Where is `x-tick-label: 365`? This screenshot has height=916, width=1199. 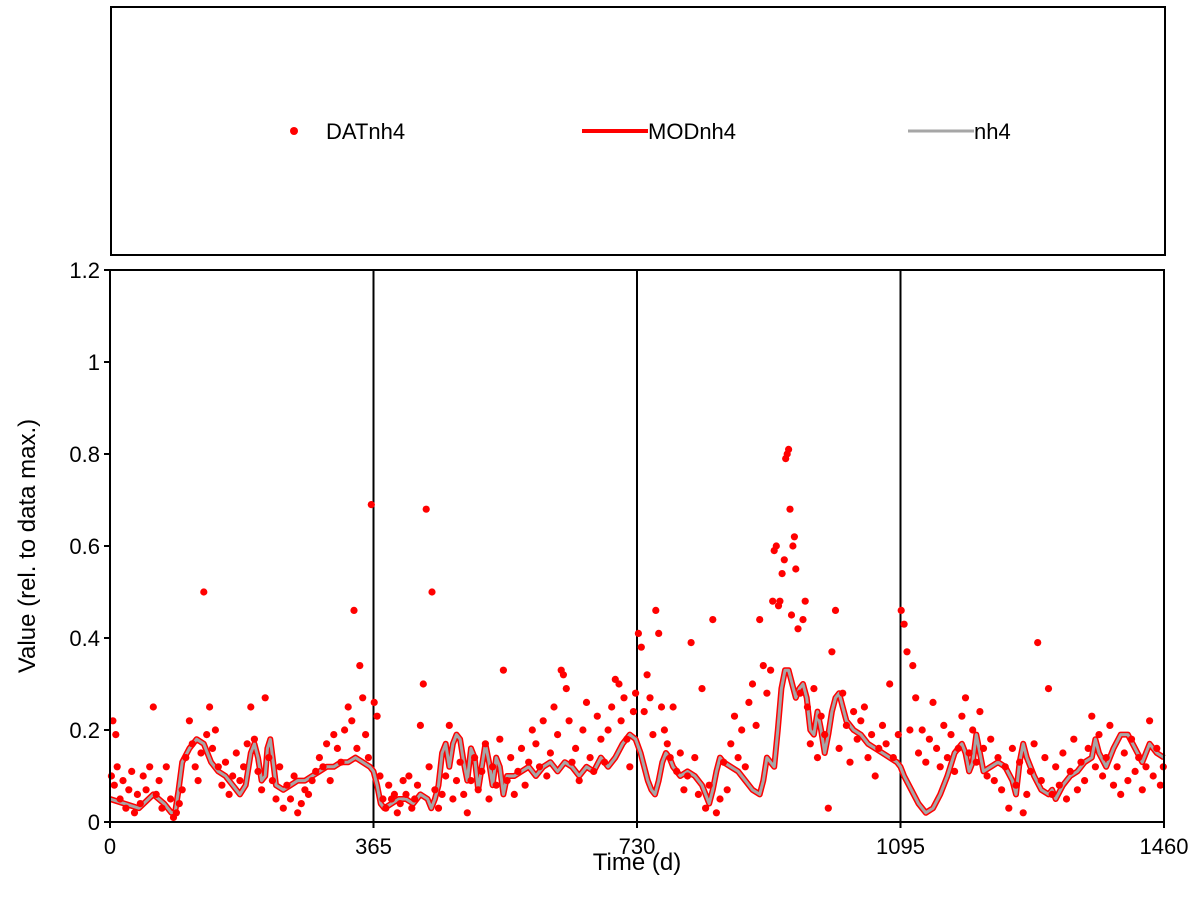 x-tick-label: 365 is located at coordinates (373, 846).